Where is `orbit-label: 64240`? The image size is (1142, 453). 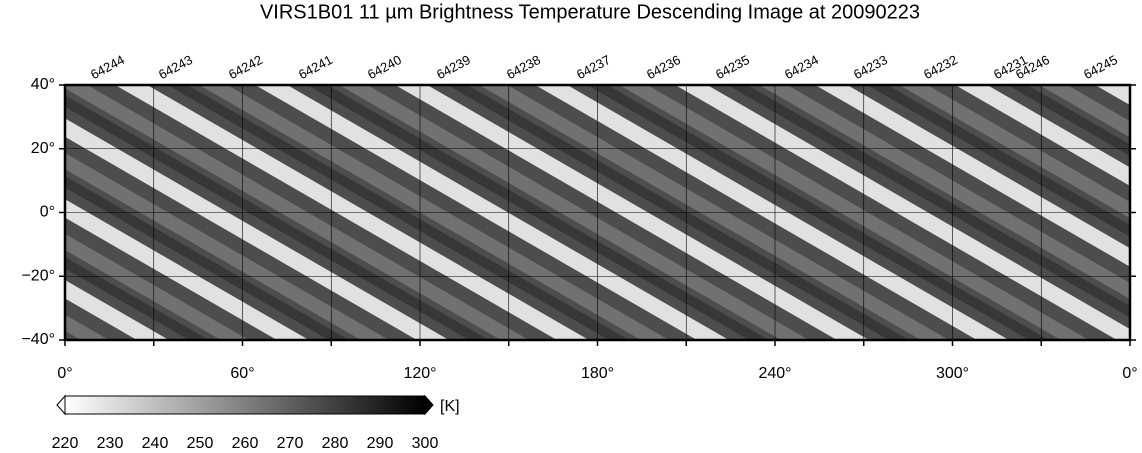 orbit-label: 64240 is located at coordinates (384, 67).